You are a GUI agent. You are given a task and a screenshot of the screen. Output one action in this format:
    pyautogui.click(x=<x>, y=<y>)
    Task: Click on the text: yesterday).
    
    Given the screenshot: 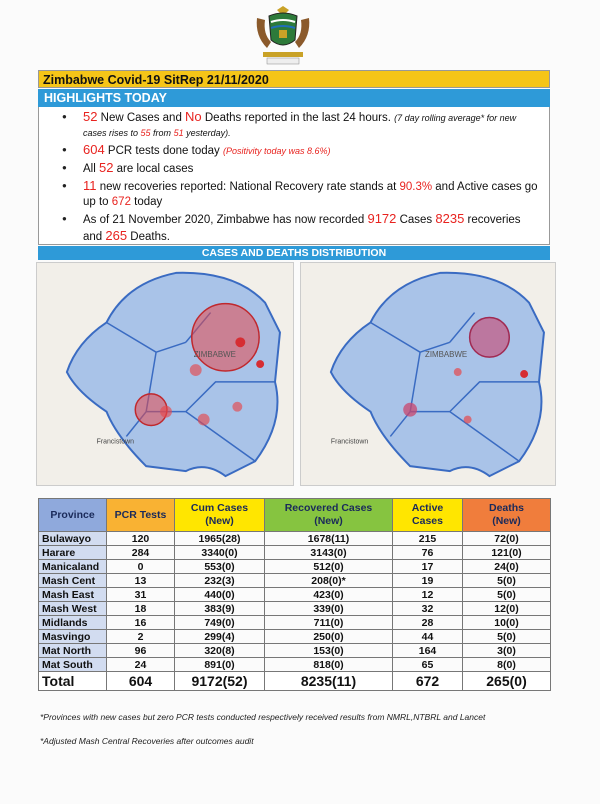 What is the action you would take?
    pyautogui.click(x=207, y=133)
    